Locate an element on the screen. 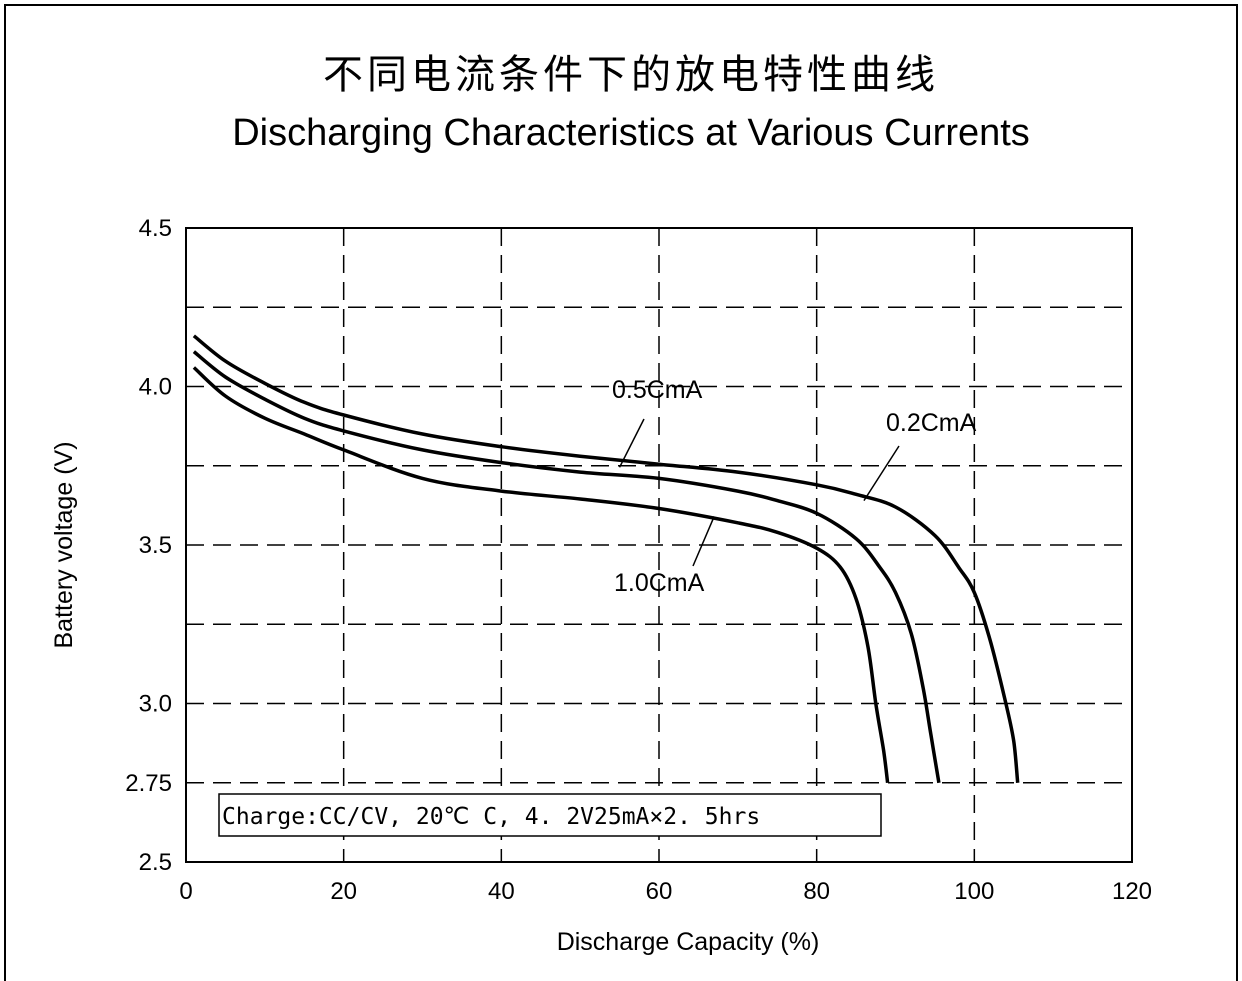  x-tick-label: 20 is located at coordinates (343, 891).